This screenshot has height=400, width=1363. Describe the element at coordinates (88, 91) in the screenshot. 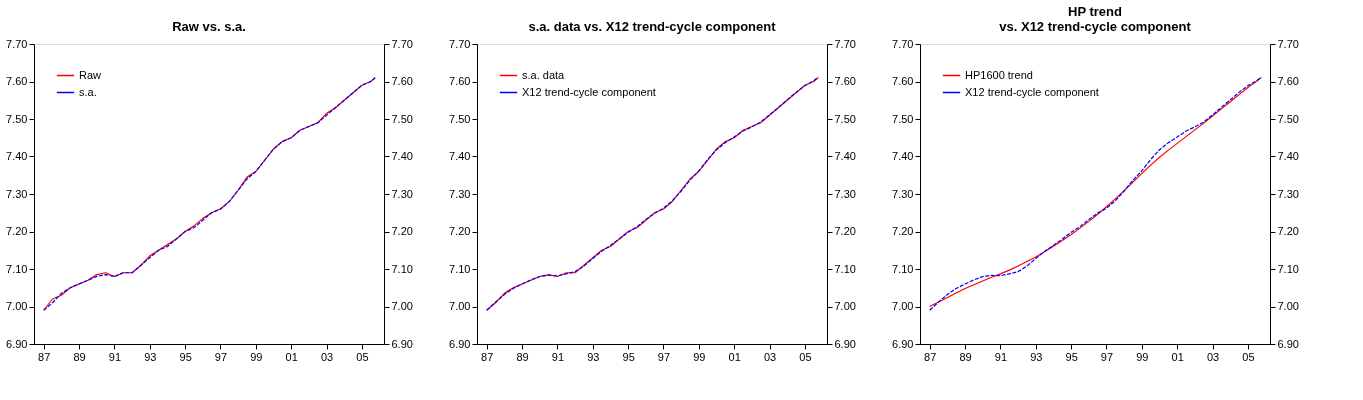

I see `legend-label: s.a.` at that location.